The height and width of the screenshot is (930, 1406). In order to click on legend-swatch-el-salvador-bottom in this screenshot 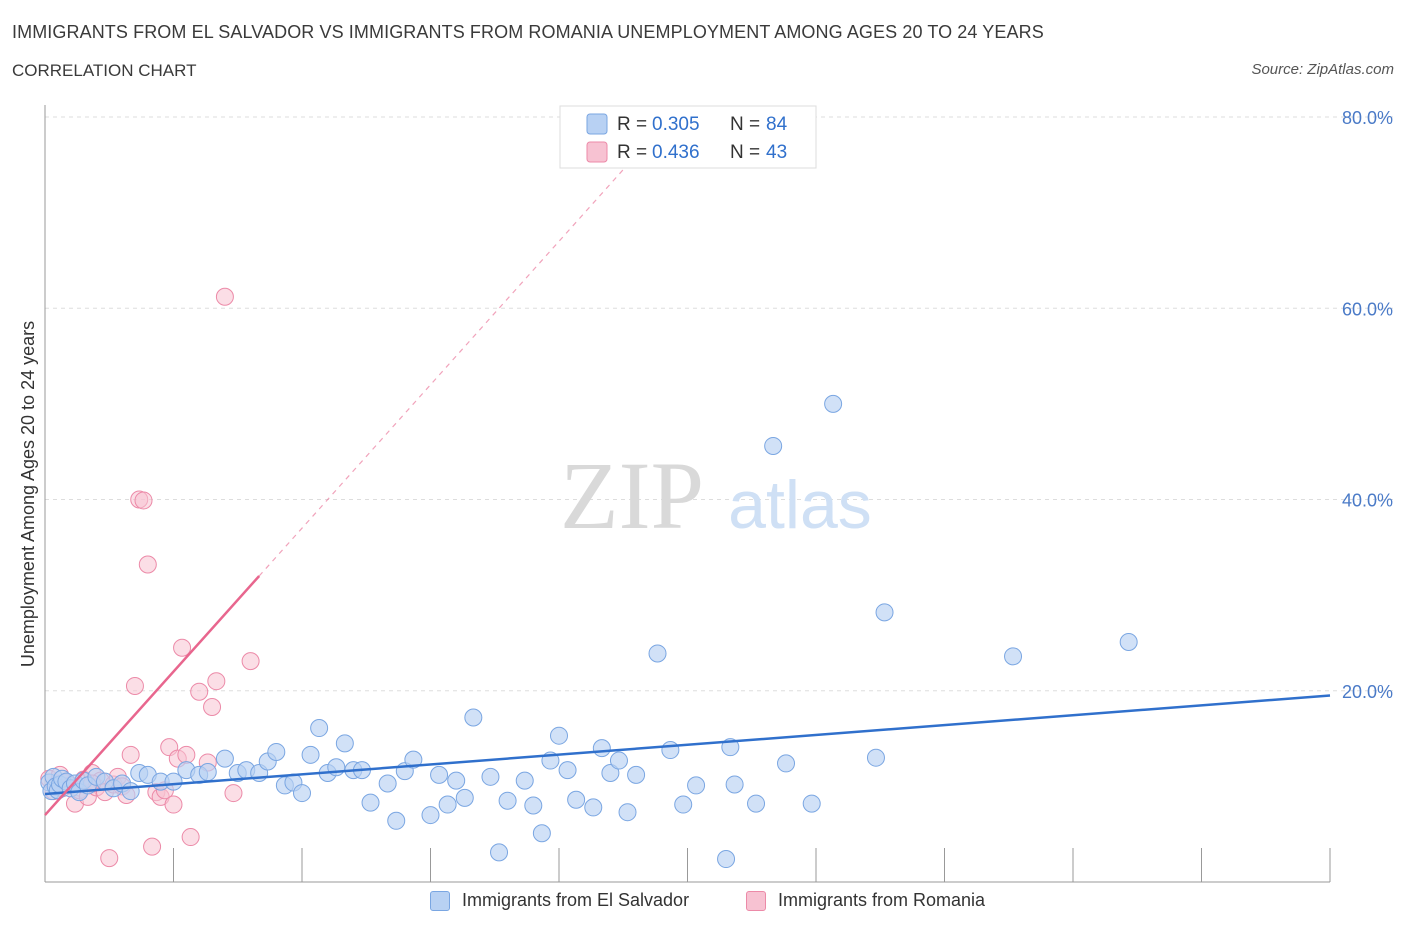, I will do `click(440, 900)`.